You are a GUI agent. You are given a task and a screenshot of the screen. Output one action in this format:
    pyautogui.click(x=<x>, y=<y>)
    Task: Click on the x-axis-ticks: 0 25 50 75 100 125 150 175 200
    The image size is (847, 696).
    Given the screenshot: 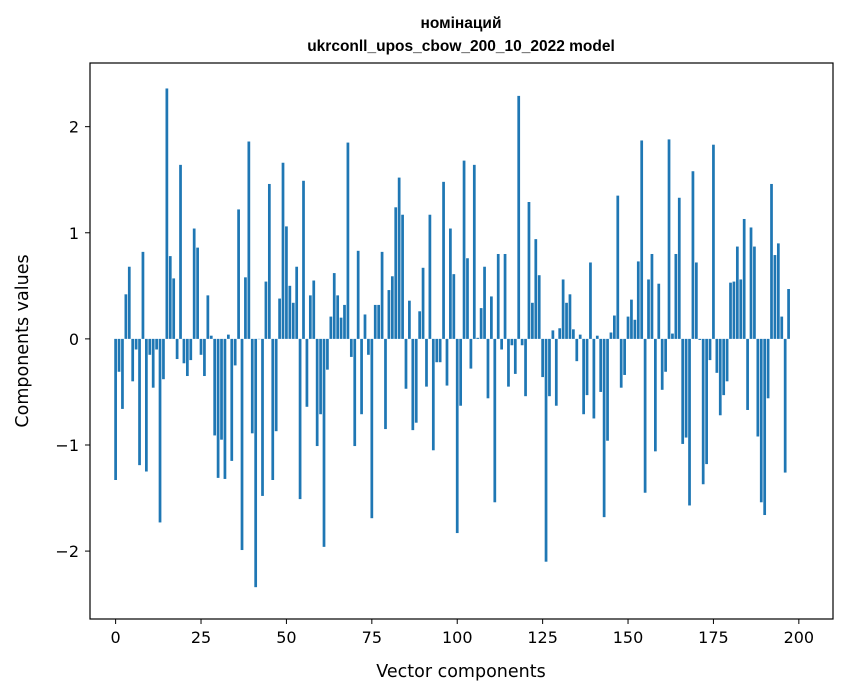 What is the action you would take?
    pyautogui.click(x=463, y=633)
    